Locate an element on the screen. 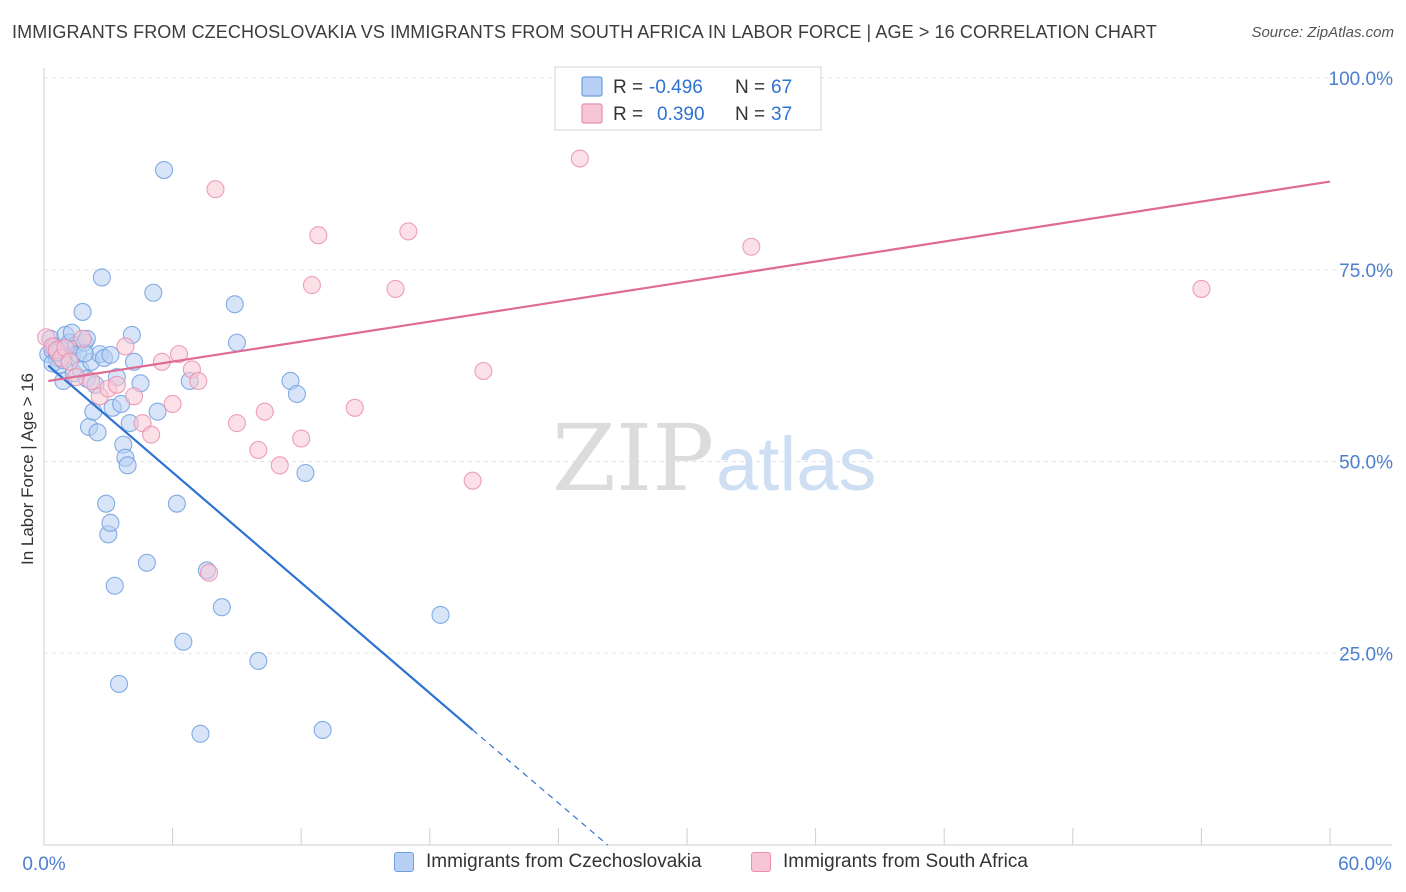 This screenshot has width=1406, height=892. legend-swatch-pink is located at coordinates (592, 113).